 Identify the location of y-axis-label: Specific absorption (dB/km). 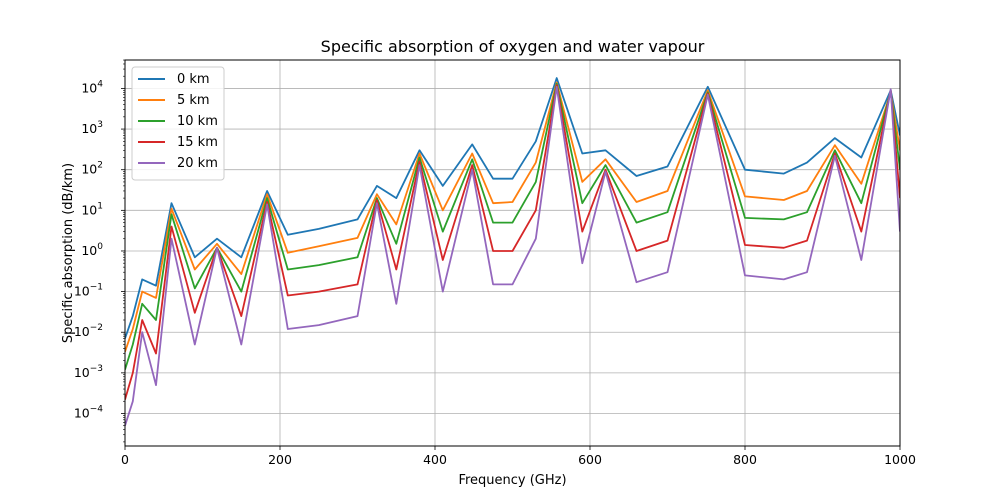
(68, 253).